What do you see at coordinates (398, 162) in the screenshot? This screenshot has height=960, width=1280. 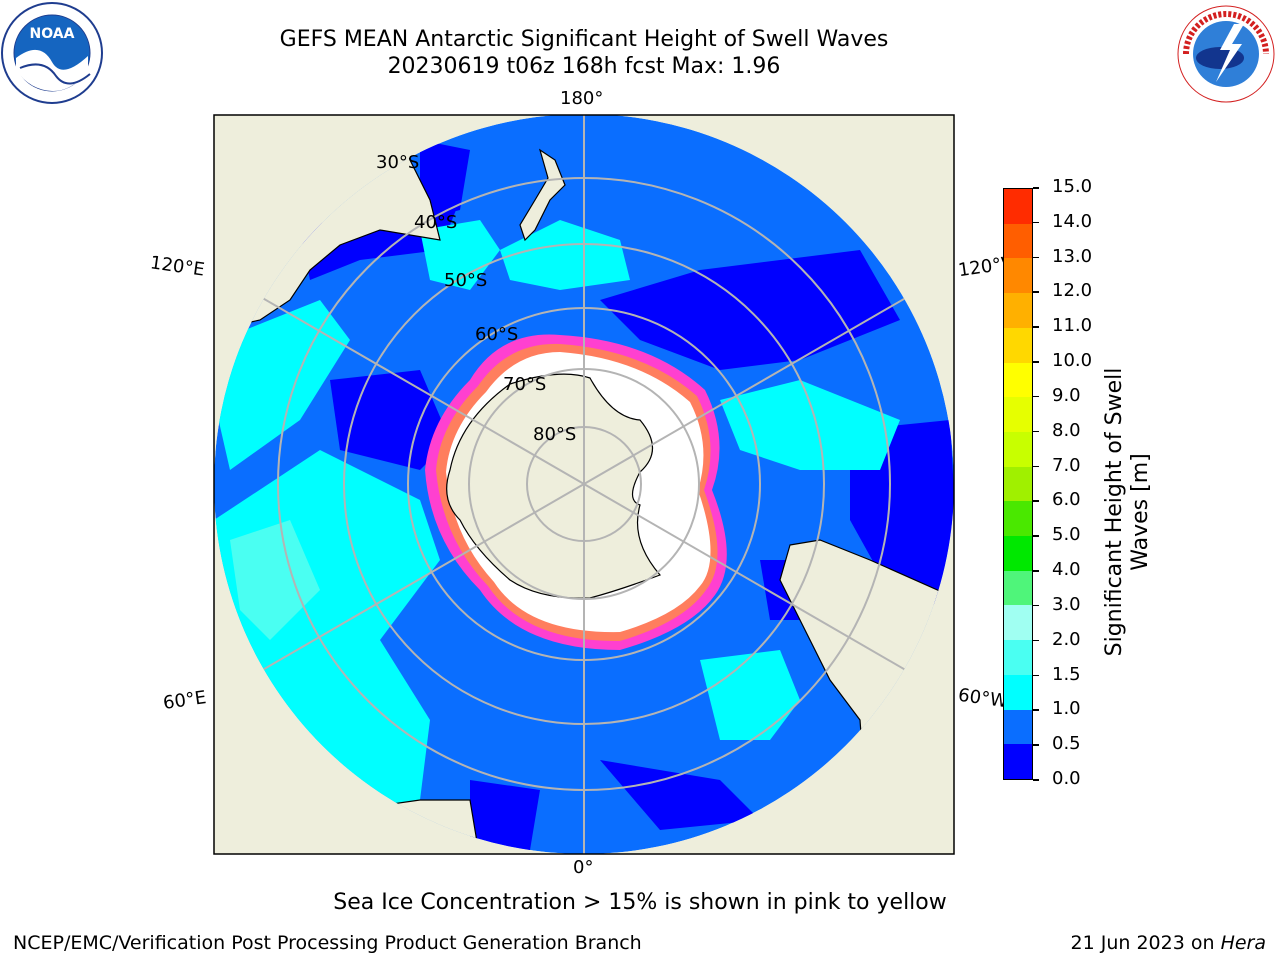 I see `lat-label-30s: 30°S` at bounding box center [398, 162].